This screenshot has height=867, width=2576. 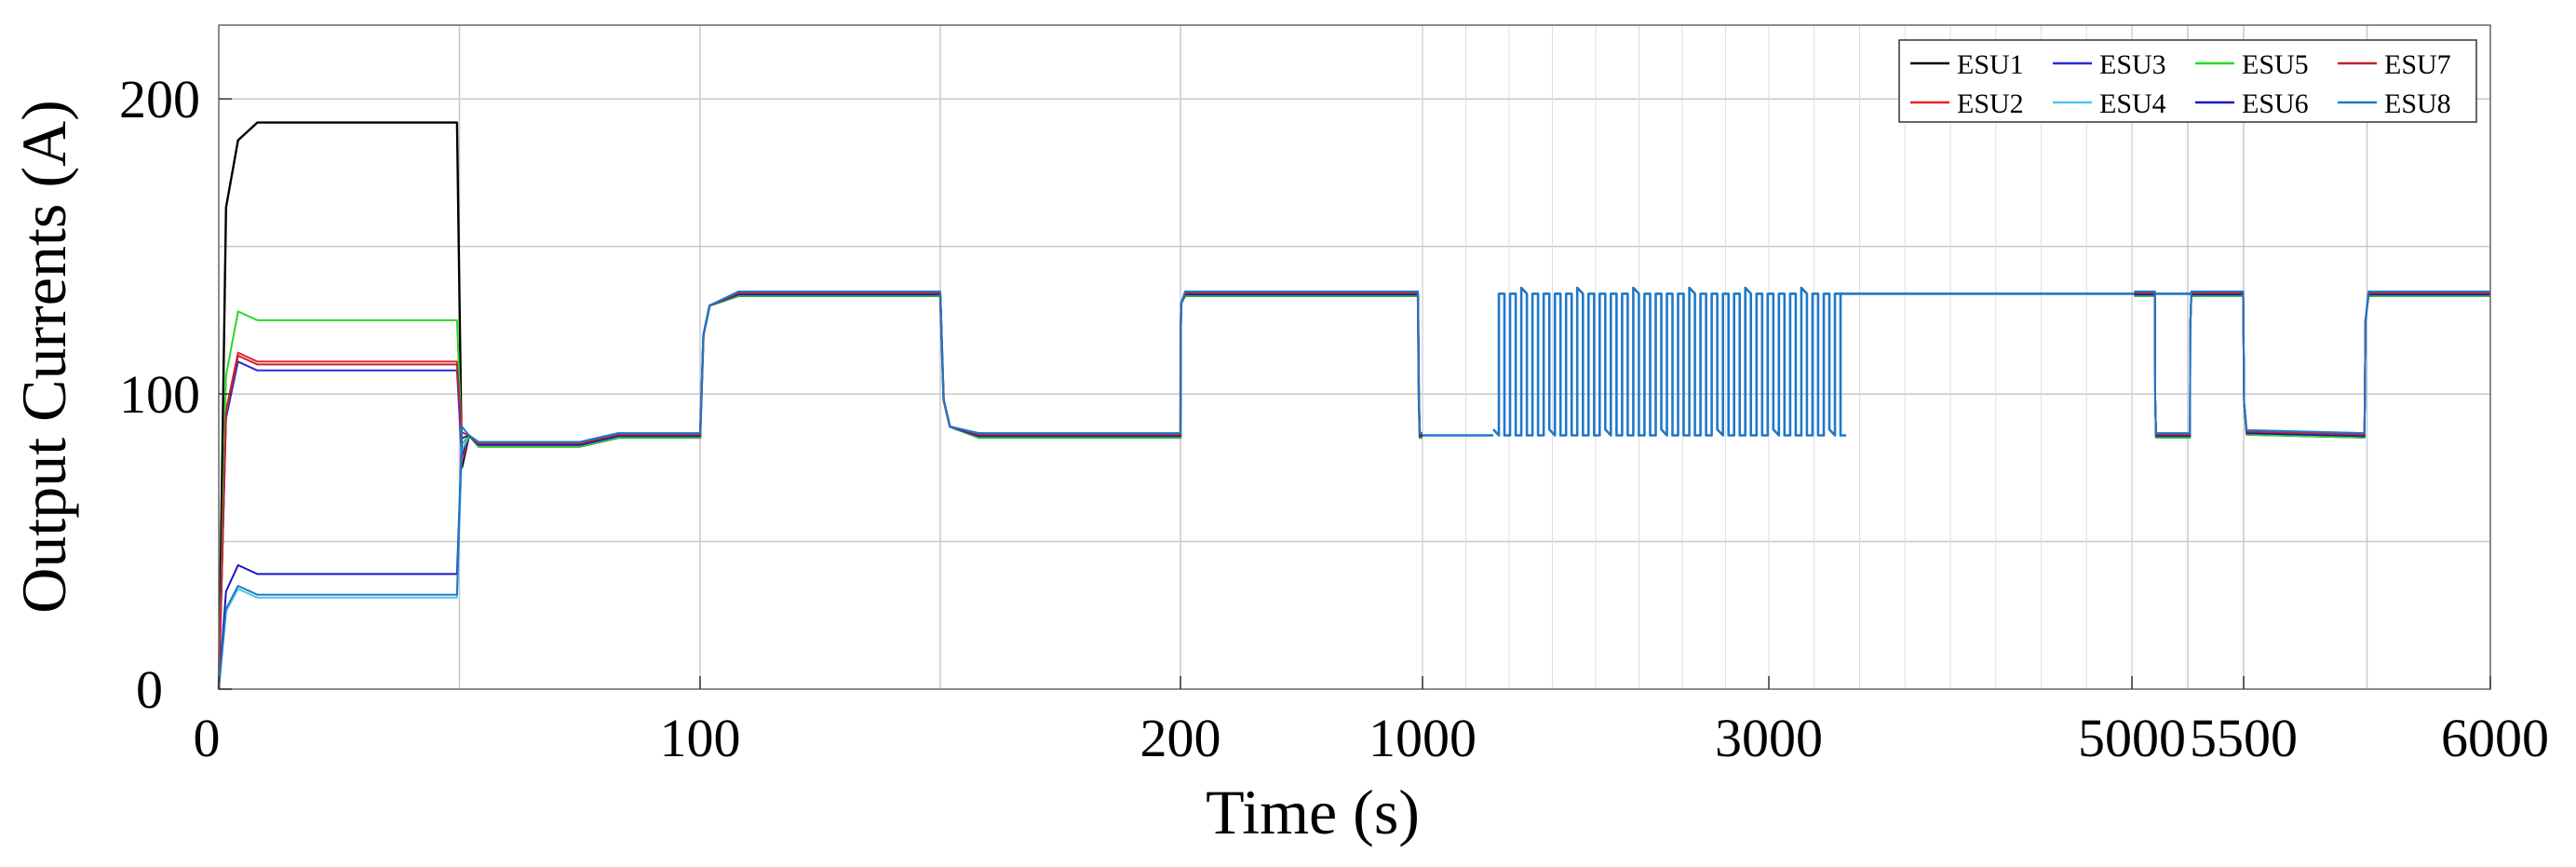 I want to click on legend-label-esu6: ESU6, so click(x=2275, y=103).